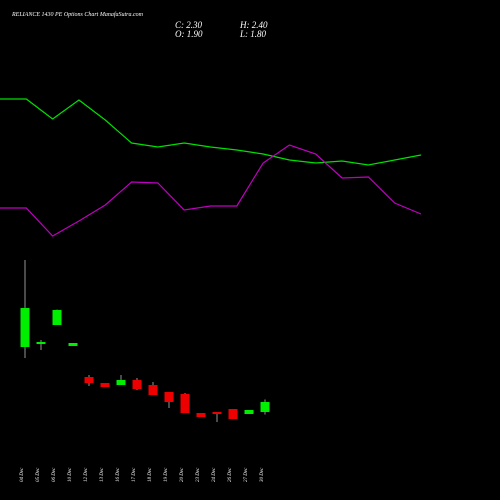 The height and width of the screenshot is (500, 500). What do you see at coordinates (211, 132) in the screenshot?
I see `indicator-line` at bounding box center [211, 132].